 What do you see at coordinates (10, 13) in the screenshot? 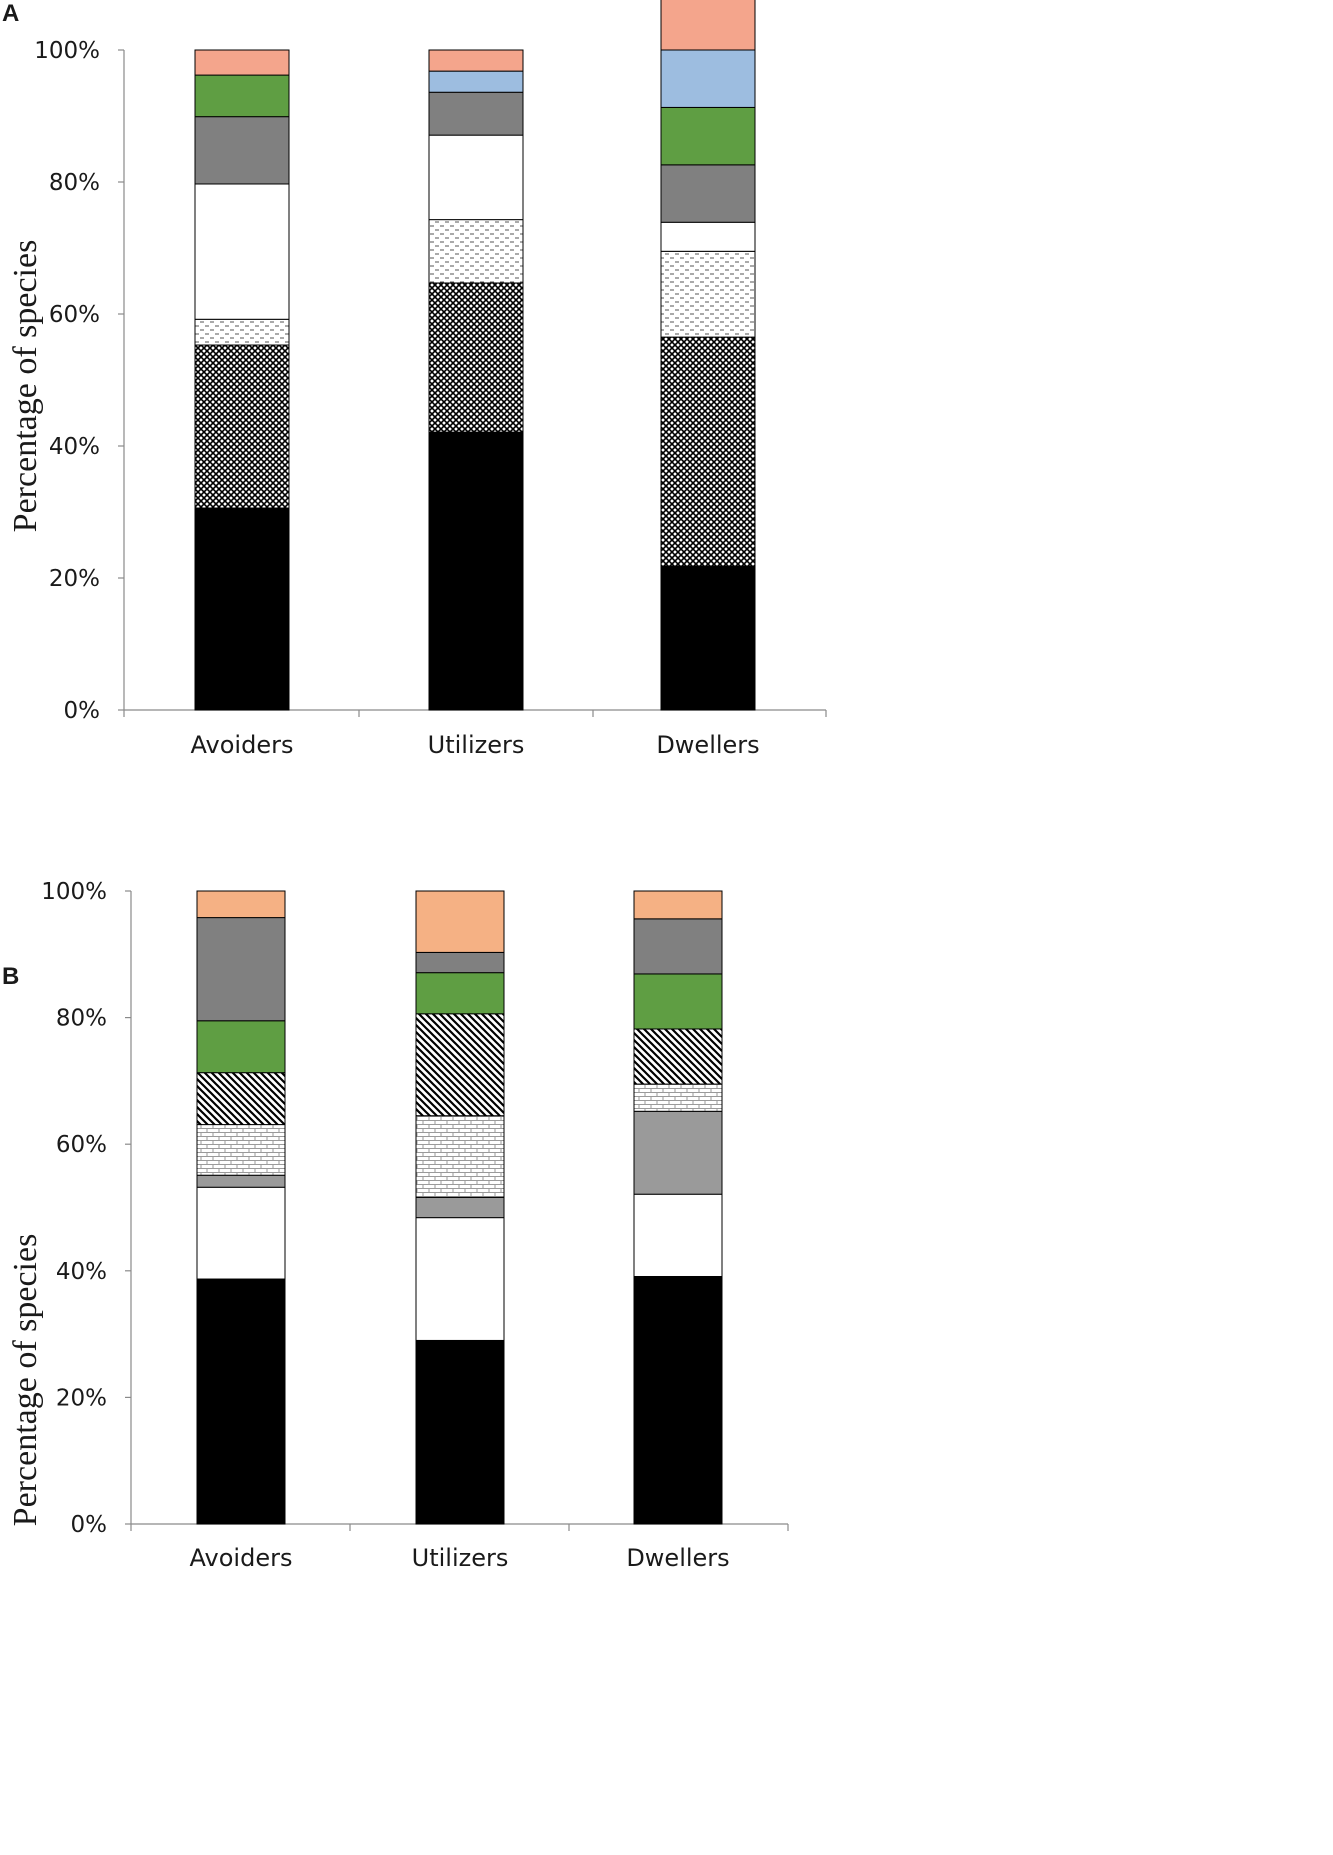
I see `panel-a-letter: A` at bounding box center [10, 13].